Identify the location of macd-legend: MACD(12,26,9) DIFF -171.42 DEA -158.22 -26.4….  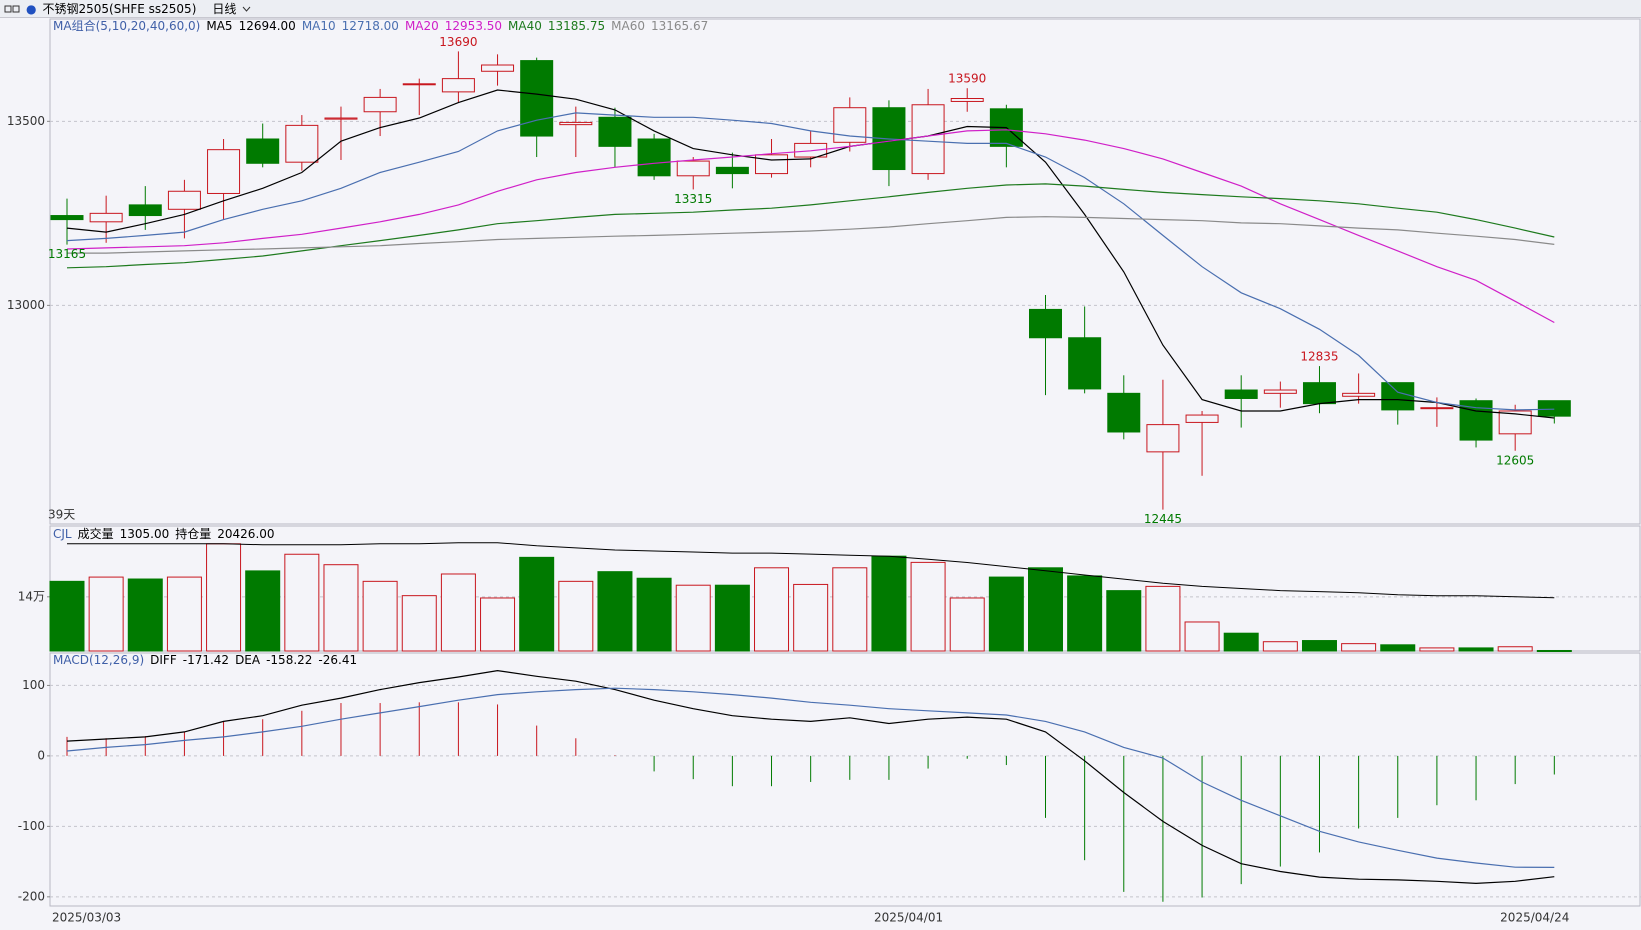
(205, 660).